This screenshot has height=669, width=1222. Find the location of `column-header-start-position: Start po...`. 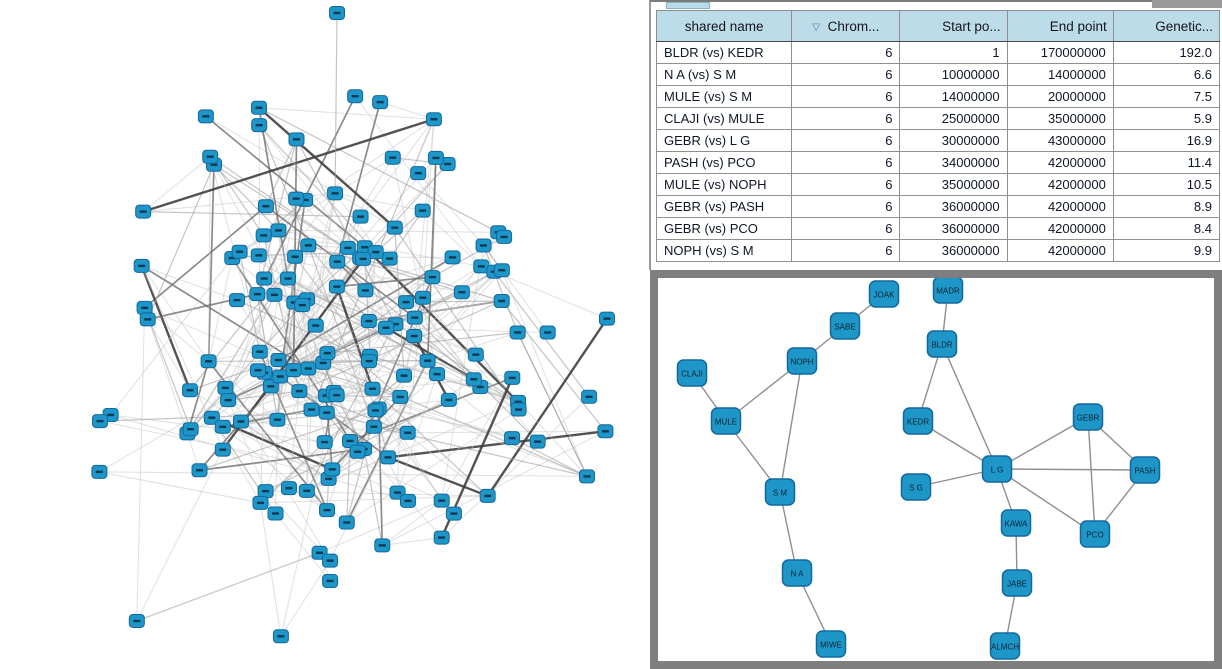

column-header-start-position: Start po... is located at coordinates (953, 26).